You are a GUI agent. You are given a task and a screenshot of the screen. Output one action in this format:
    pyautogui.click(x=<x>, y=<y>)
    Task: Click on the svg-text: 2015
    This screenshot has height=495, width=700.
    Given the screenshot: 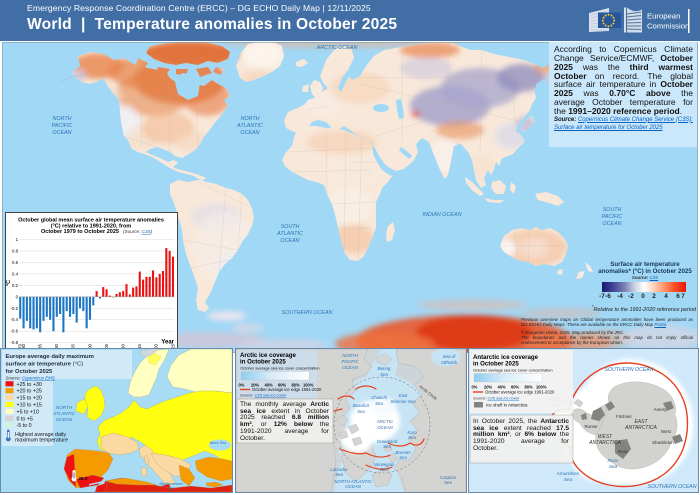 What is the action you would take?
    pyautogui.click(x=139, y=345)
    